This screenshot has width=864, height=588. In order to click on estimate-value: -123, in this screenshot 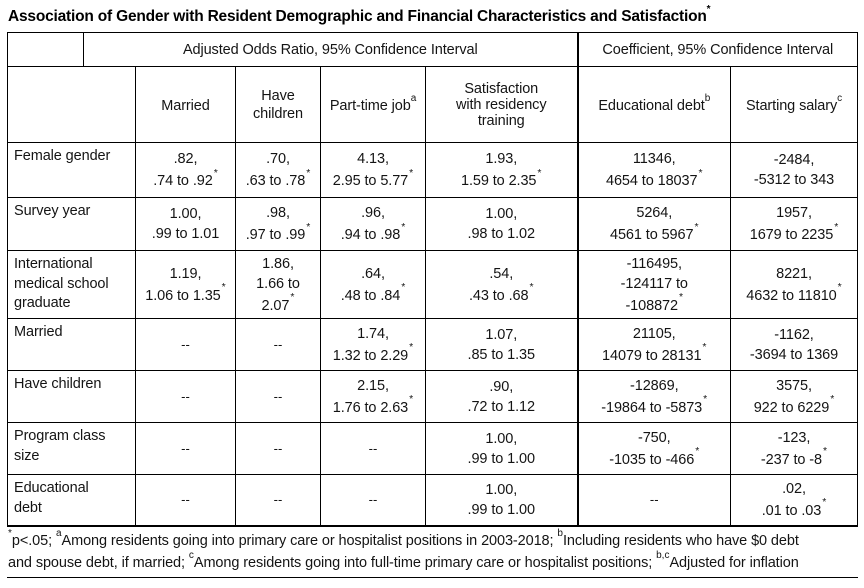, I will do `click(794, 437)`.